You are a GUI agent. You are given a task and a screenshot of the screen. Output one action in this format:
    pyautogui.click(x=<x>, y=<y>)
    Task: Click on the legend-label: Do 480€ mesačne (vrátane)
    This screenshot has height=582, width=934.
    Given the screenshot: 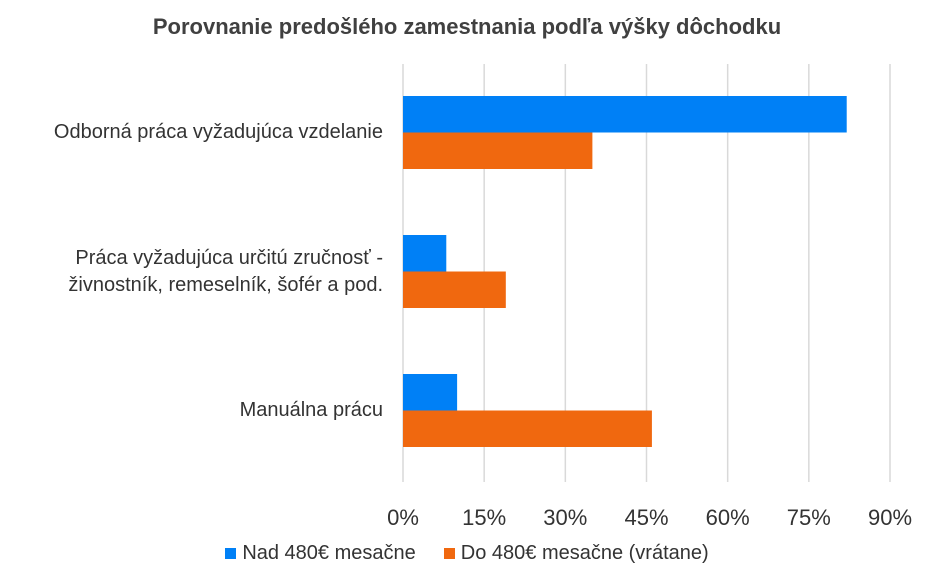 What is the action you would take?
    pyautogui.click(x=584, y=553)
    